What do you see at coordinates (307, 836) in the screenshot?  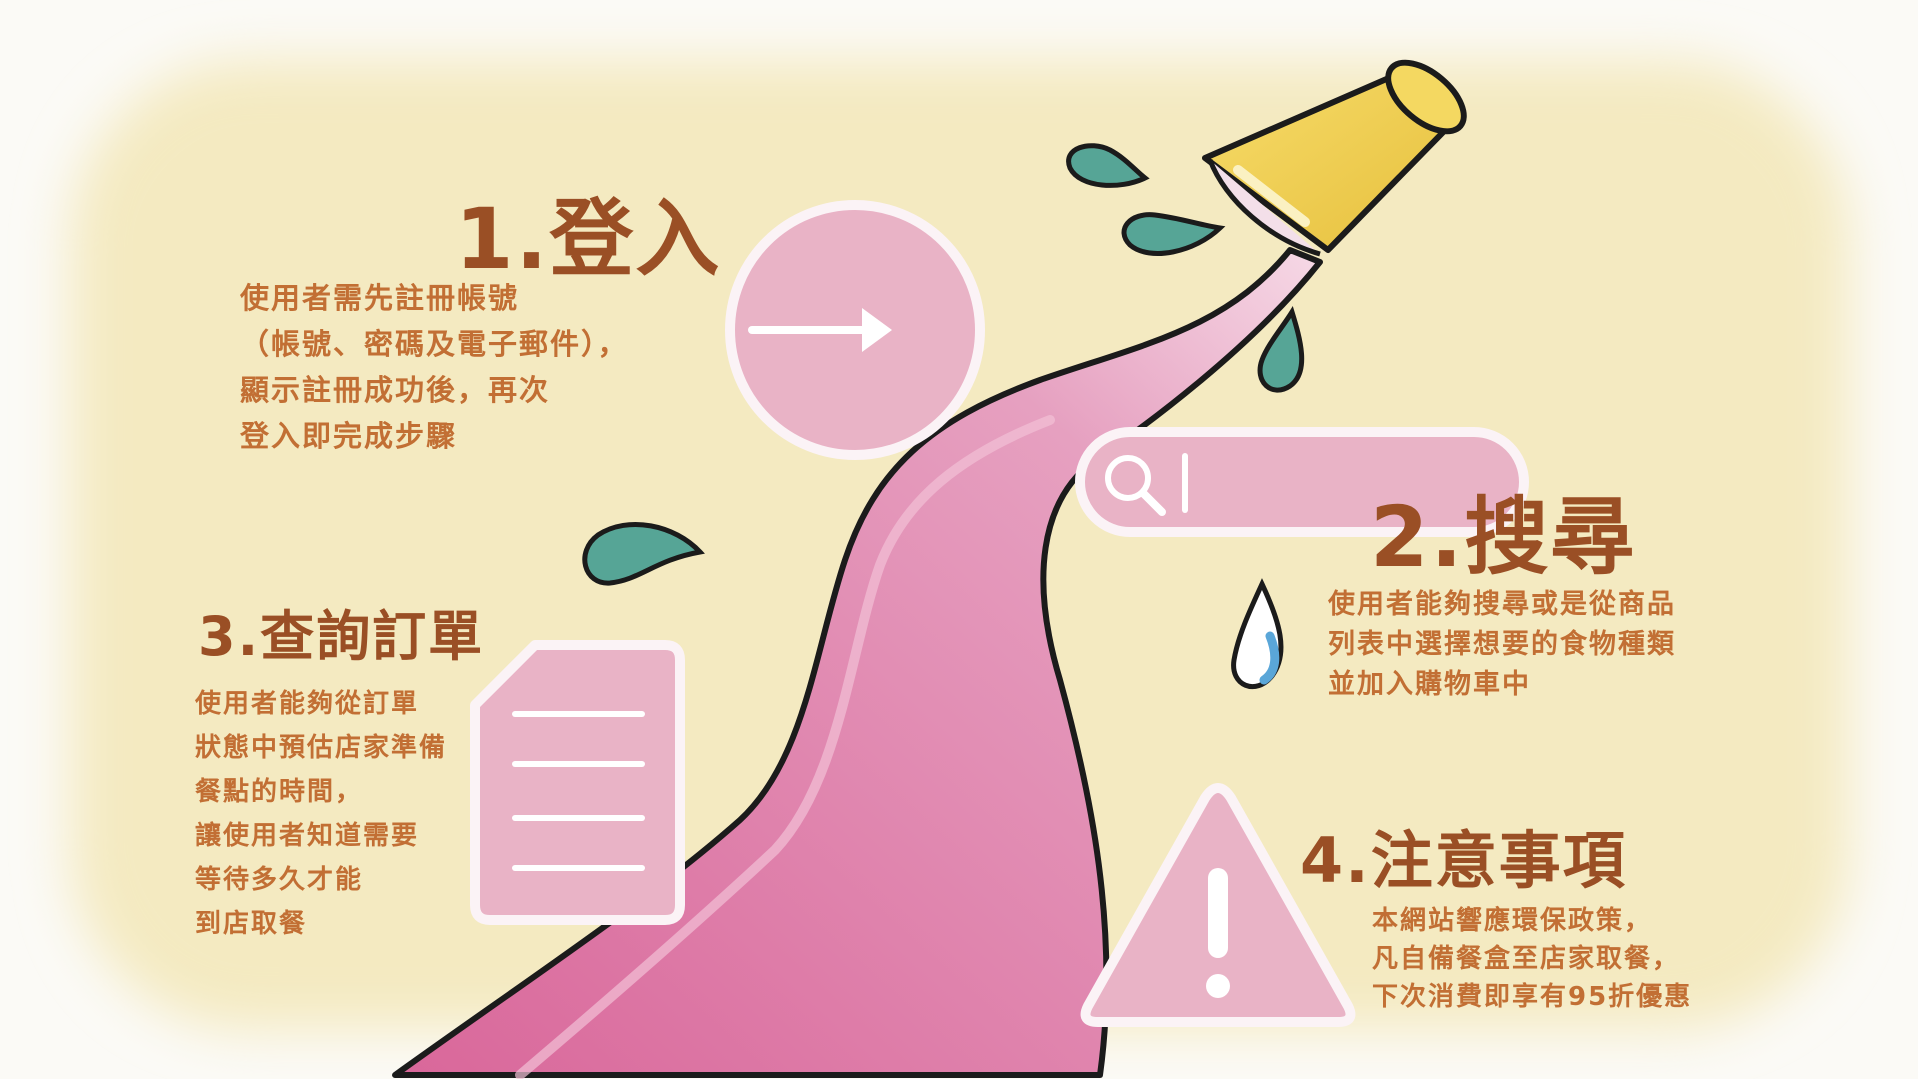 I see `step-3-line: 讓使用者知道需要` at bounding box center [307, 836].